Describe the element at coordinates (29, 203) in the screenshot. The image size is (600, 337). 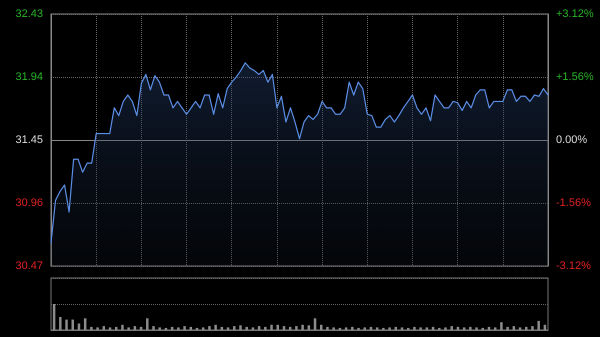
I see `y-tick-label: 30.96` at that location.